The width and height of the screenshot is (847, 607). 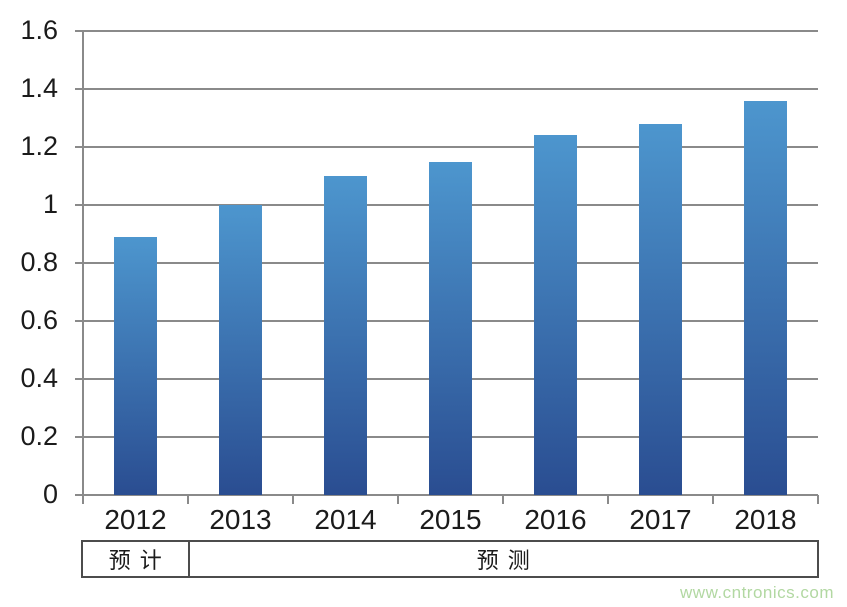 I want to click on x-tick-label: 2017, so click(x=660, y=519).